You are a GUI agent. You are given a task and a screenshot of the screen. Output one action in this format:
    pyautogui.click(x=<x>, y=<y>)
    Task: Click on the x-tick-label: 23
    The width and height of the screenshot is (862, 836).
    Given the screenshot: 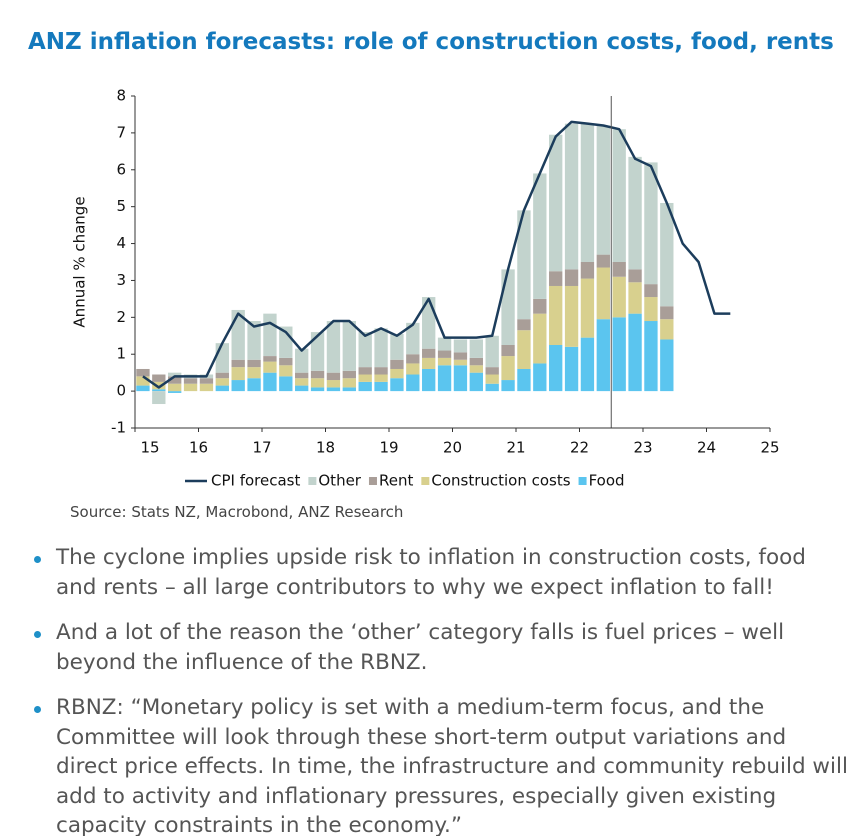 What is the action you would take?
    pyautogui.click(x=642, y=448)
    